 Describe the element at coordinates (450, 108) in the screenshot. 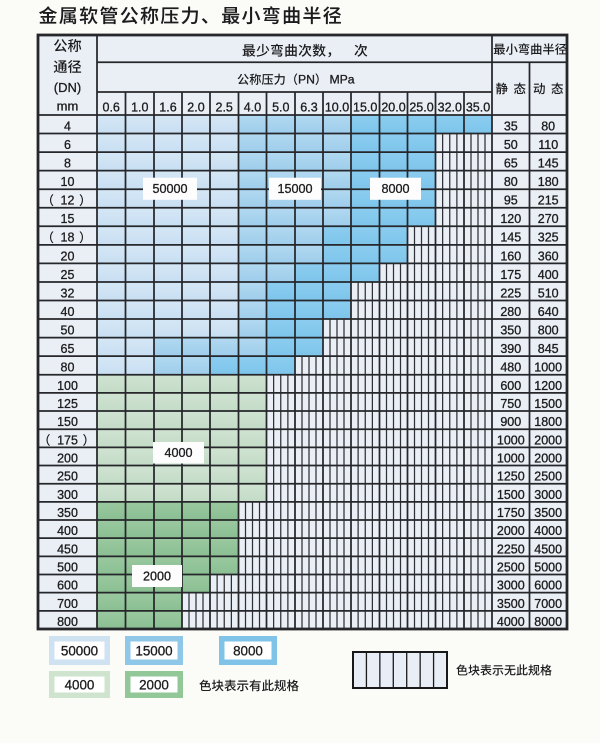

I see `svg-text: 32.0` at that location.